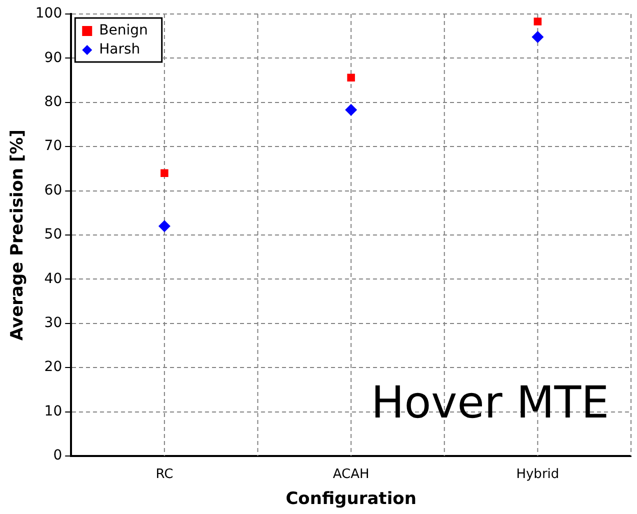 The width and height of the screenshot is (637, 514). I want to click on annotation: Hover MTE, so click(490, 402).